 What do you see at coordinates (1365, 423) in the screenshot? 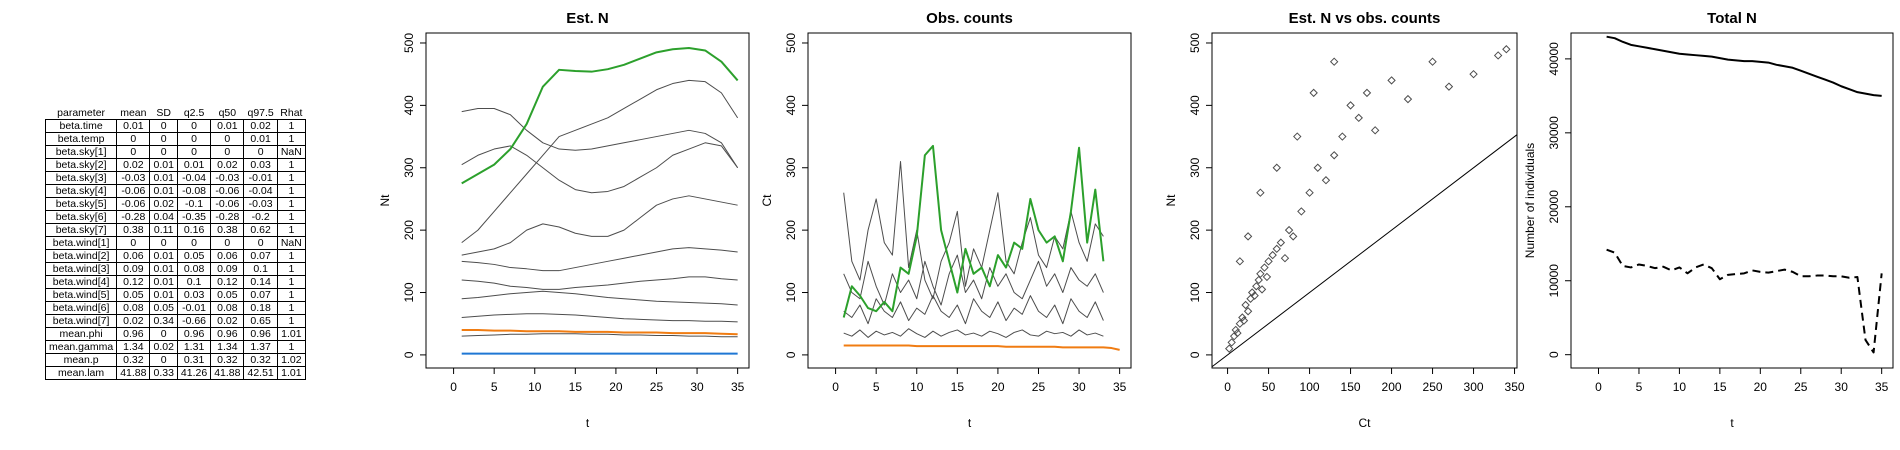
I see `x-axis-label: Ct` at bounding box center [1365, 423].